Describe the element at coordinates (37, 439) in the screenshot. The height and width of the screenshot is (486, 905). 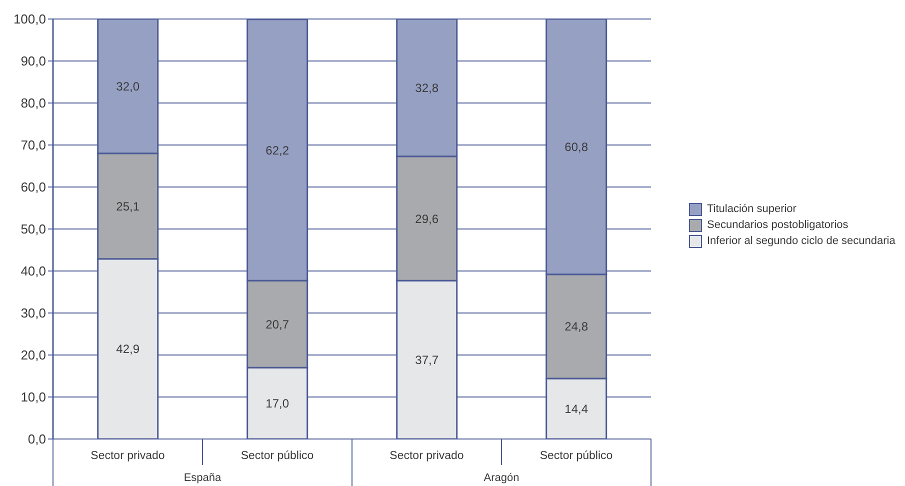
I see `y-tick-label: 0,0` at that location.